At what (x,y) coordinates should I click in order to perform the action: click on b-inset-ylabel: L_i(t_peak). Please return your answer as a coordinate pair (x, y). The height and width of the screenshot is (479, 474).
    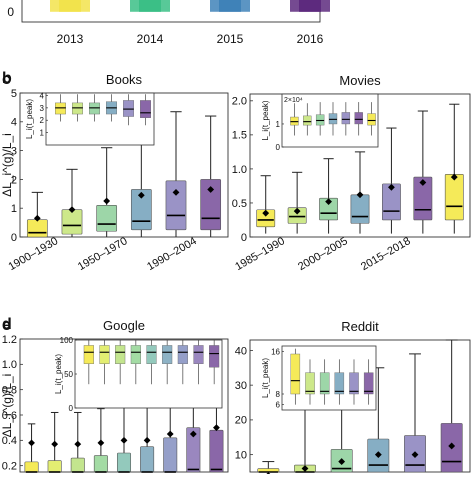
    Looking at the image, I should click on (29, 119).